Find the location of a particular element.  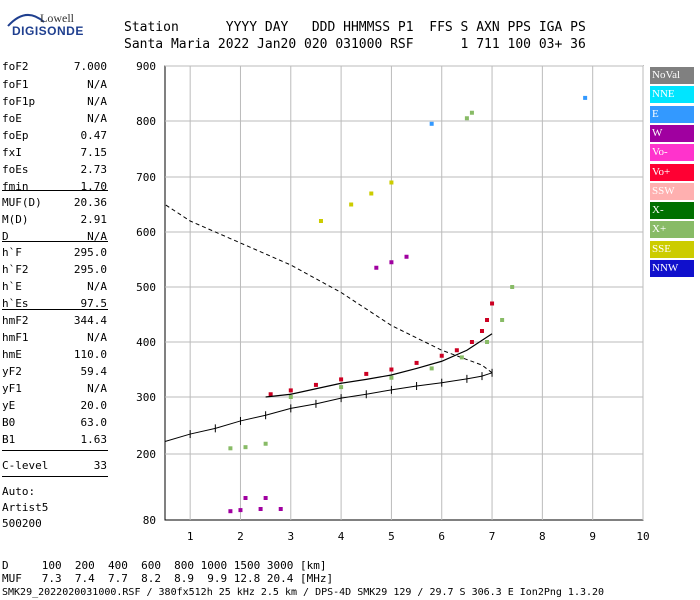

param-label: yF1 is located at coordinates (12, 388).